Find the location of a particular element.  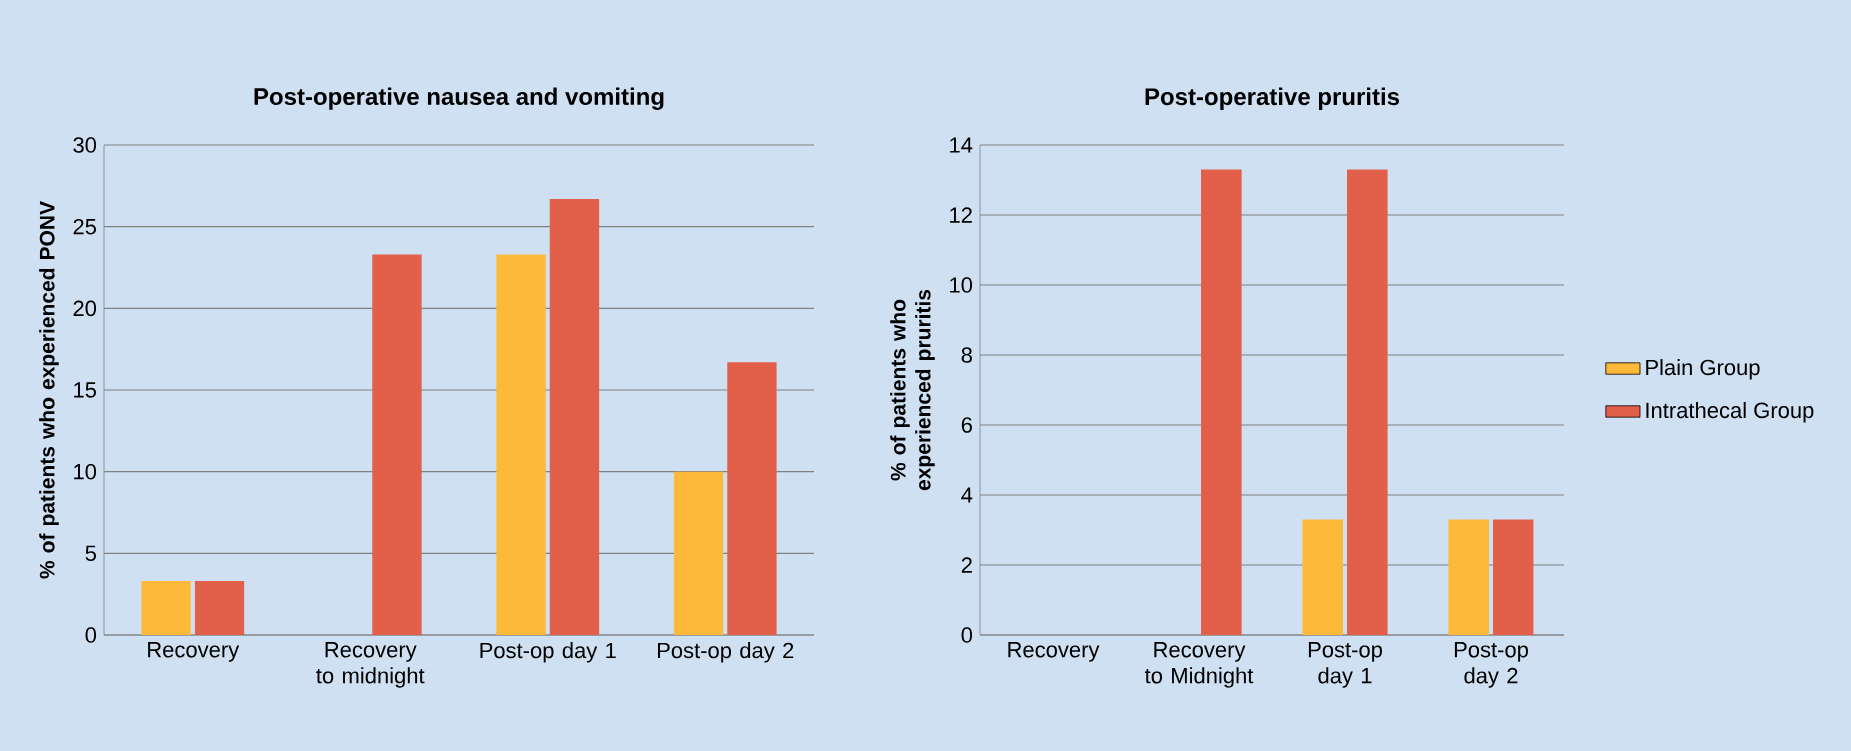

y-tick-label: 15 is located at coordinates (85, 390).